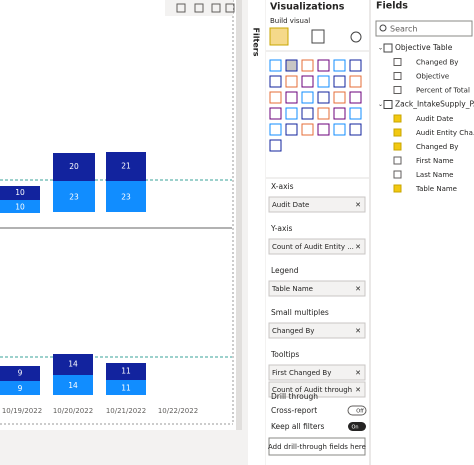 Image resolution: width=474 pixels, height=465 pixels. What do you see at coordinates (239, 215) in the screenshot?
I see `scrollbar` at bounding box center [239, 215].